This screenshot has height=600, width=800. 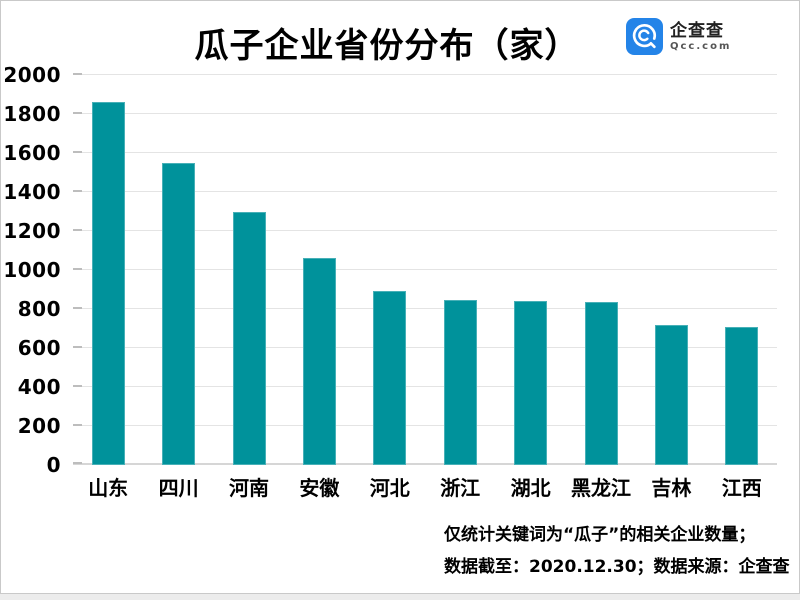 I want to click on qcc-logo-name: 企查查, so click(x=697, y=30).